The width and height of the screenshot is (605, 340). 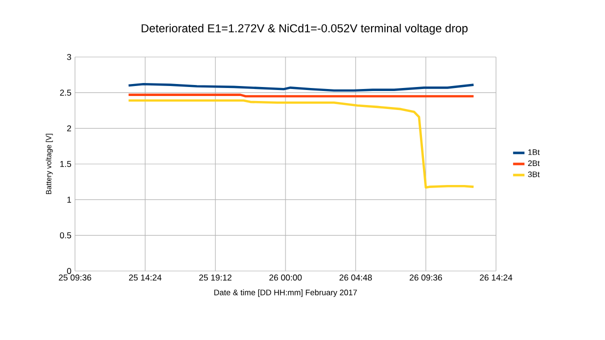 I want to click on x-tick-label: 26 09:36, so click(x=426, y=277).